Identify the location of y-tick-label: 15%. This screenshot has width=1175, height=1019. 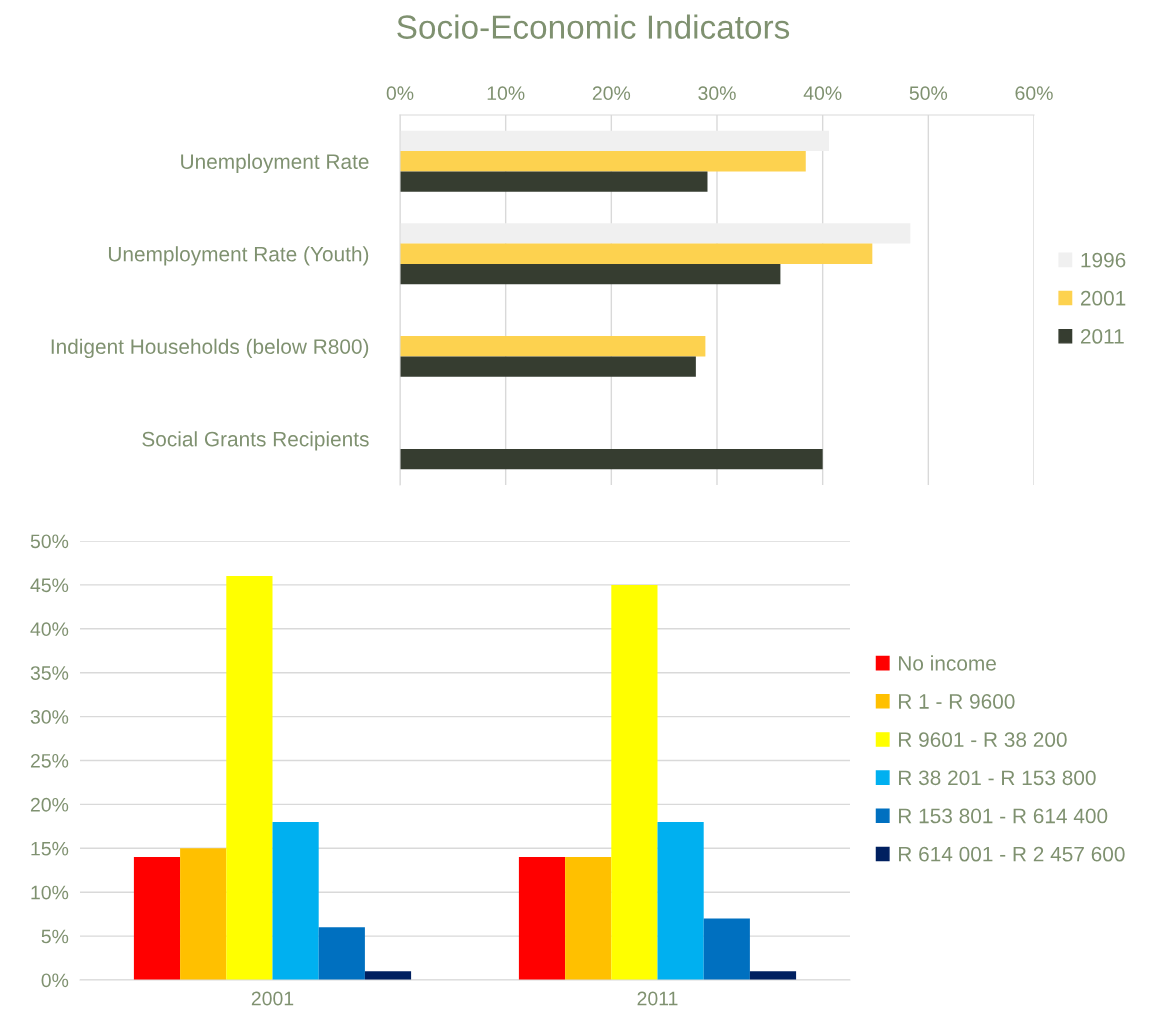
(50, 848).